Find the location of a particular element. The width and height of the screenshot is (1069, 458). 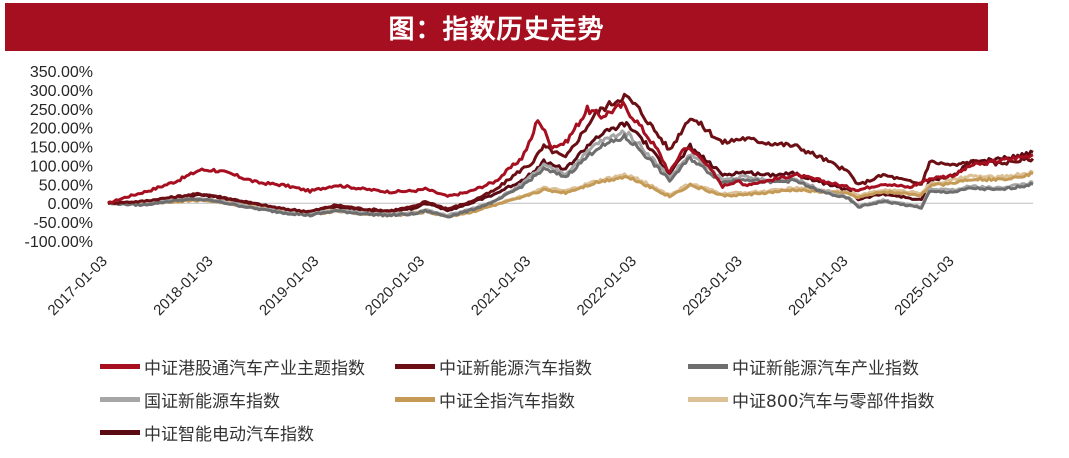

legend-label: 中证800汽车与零部件指数 is located at coordinates (833, 401).